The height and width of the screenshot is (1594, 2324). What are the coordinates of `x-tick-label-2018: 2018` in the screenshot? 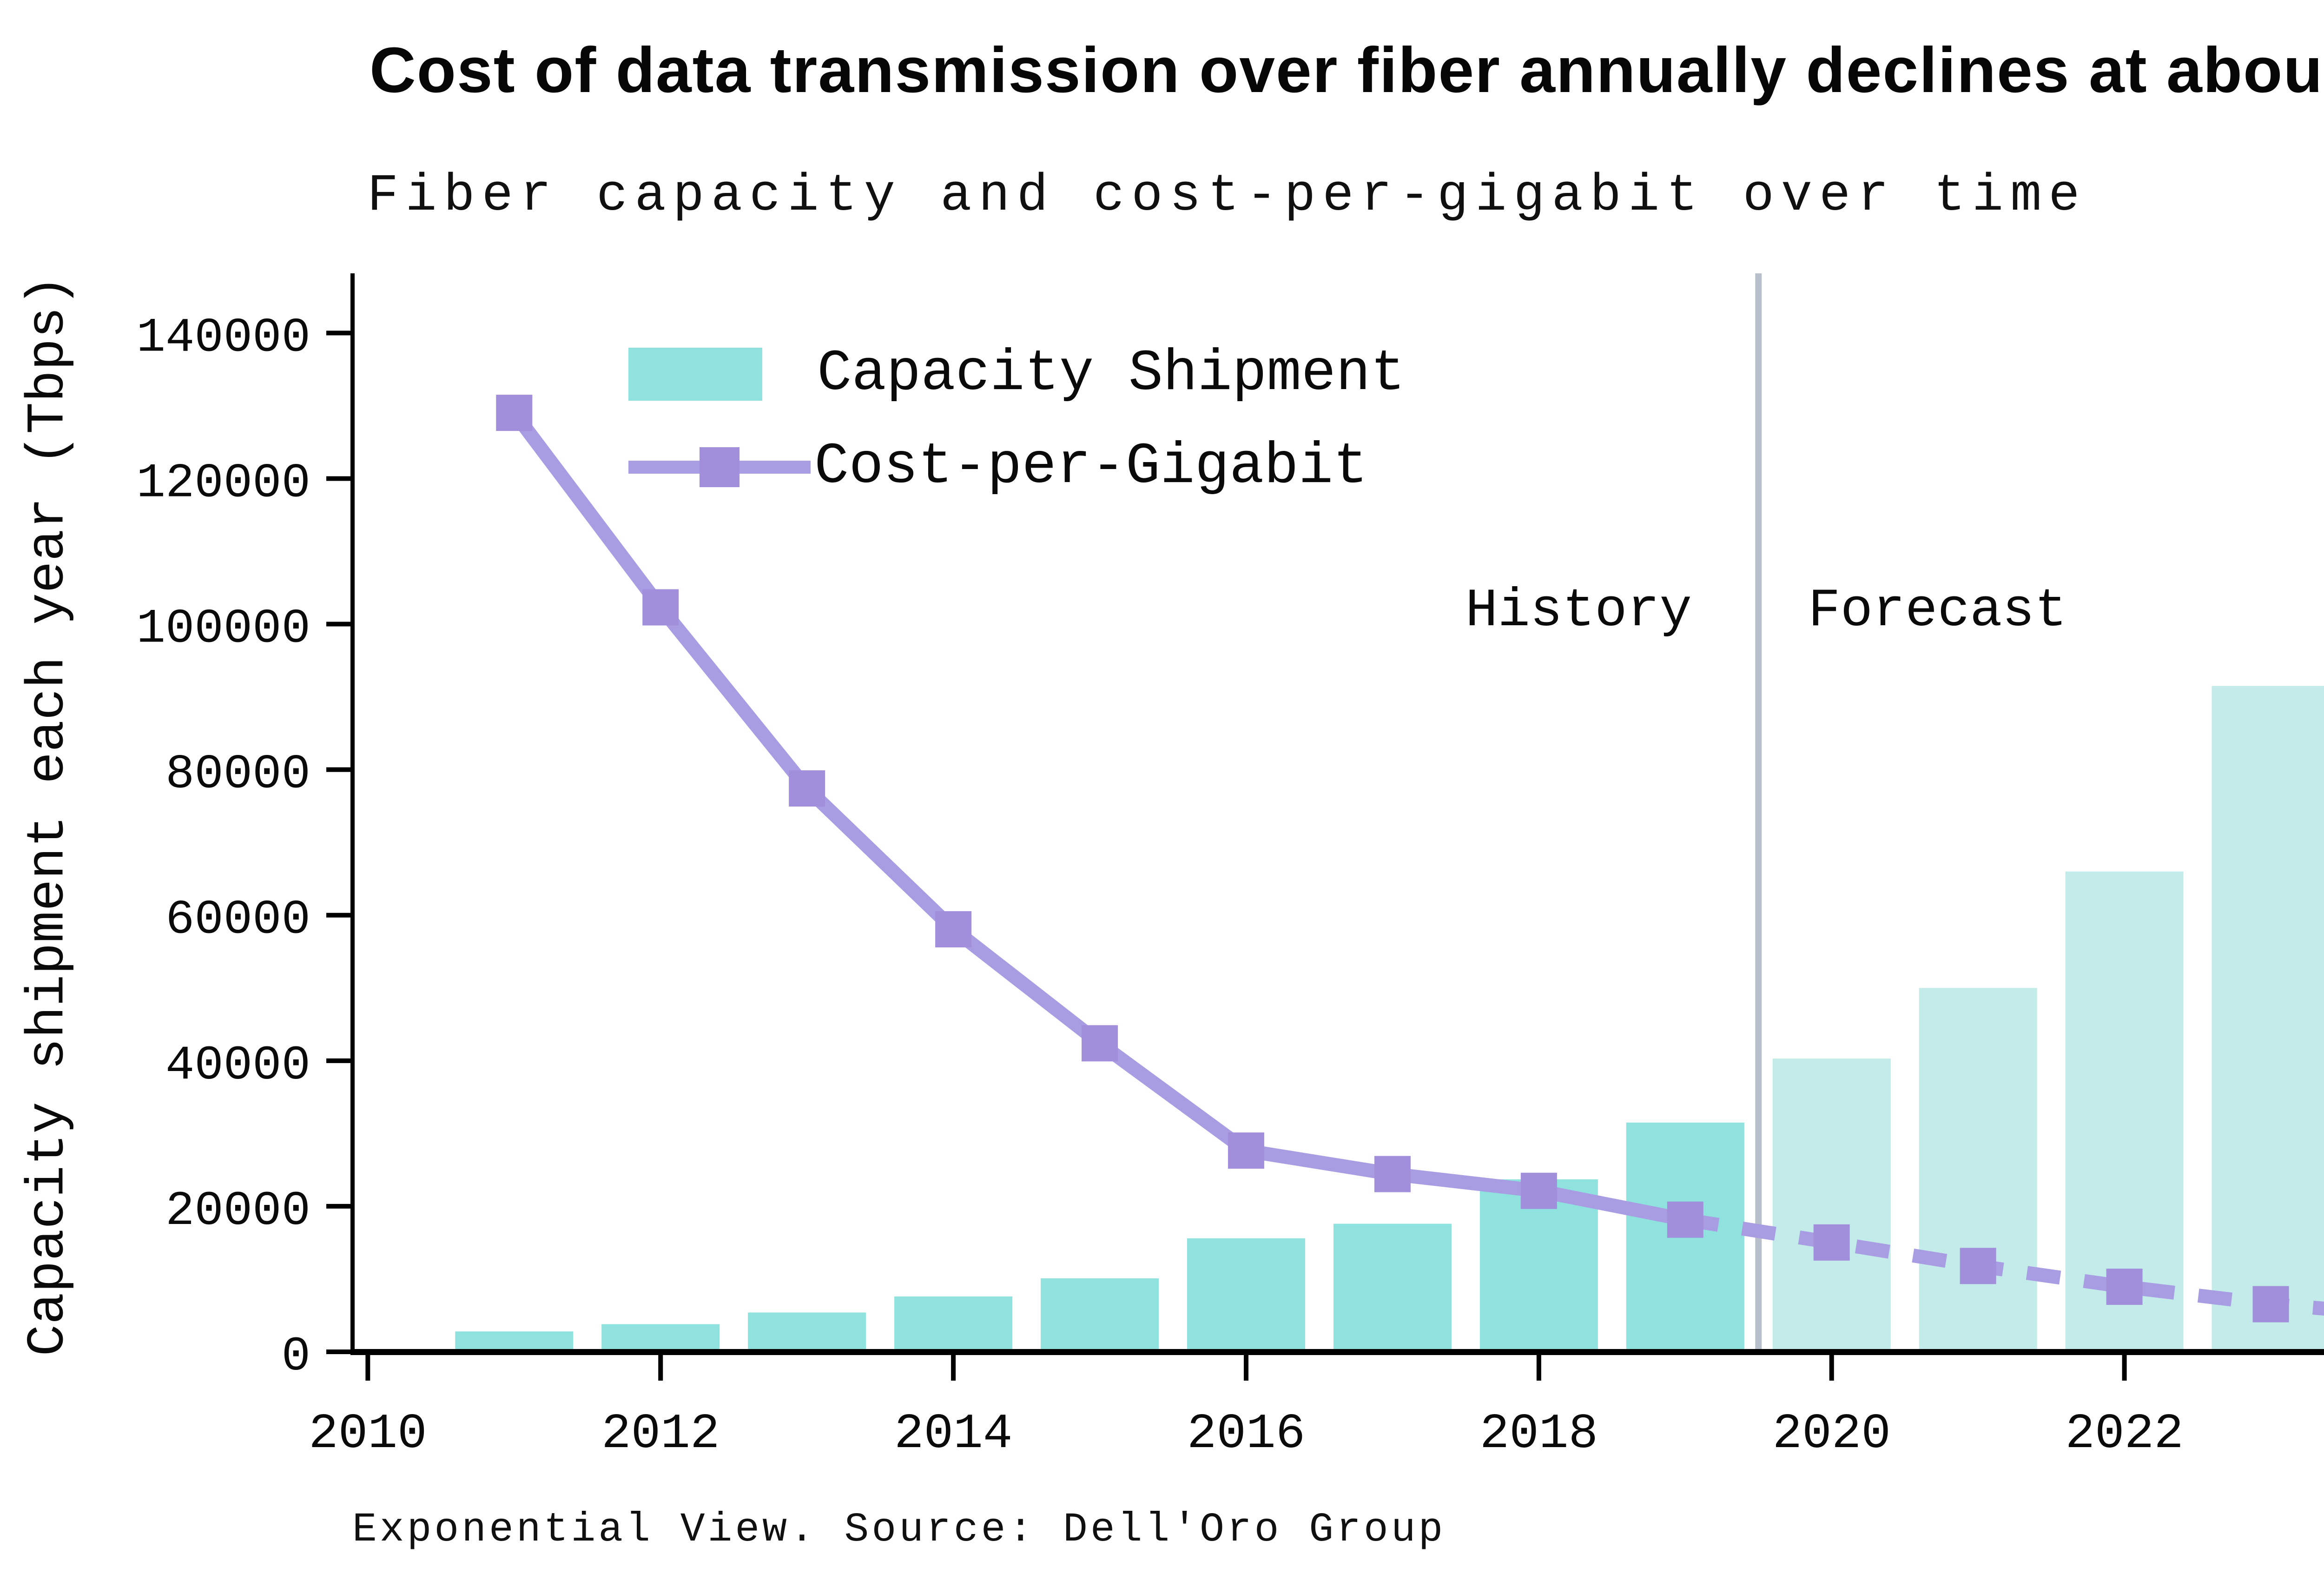 It's located at (1539, 1434).